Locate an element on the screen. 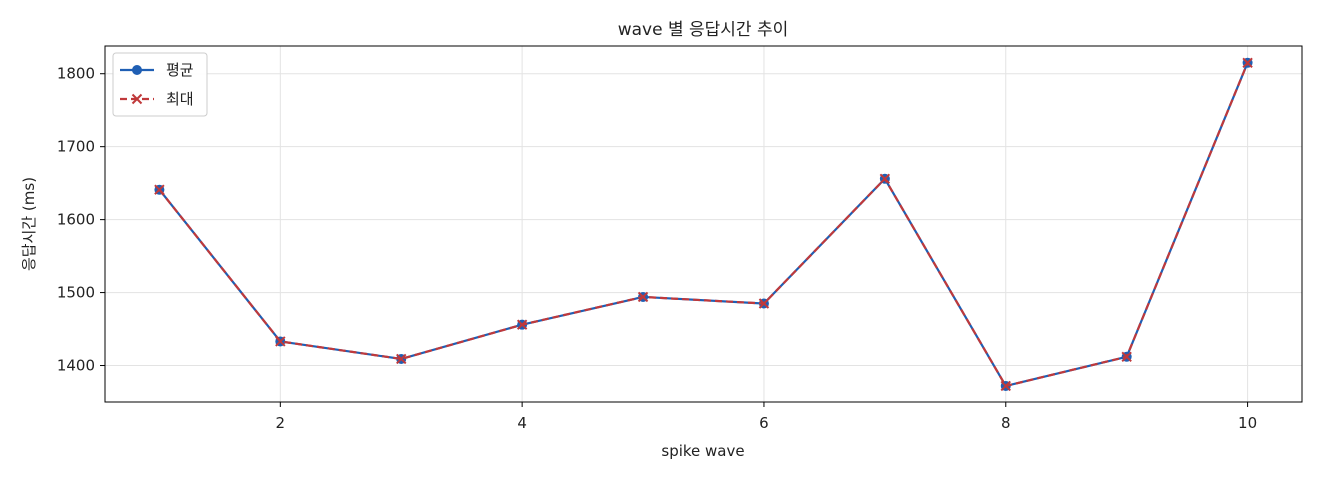  x-axis-label: spike wave is located at coordinates (702, 451).